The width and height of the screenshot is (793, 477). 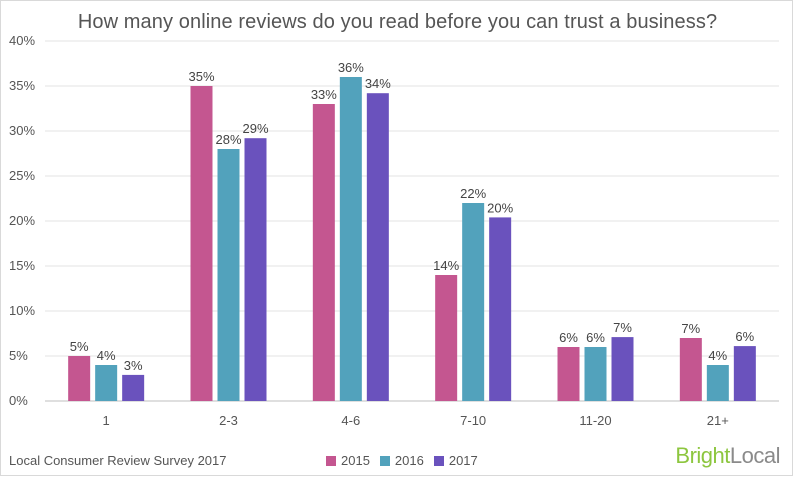 What do you see at coordinates (500, 207) in the screenshot?
I see `data-label-2017-7-10: 20%` at bounding box center [500, 207].